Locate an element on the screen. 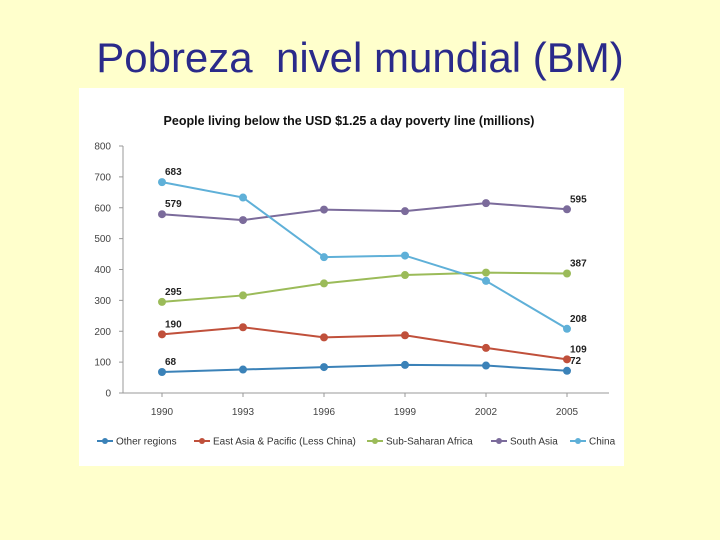 This screenshot has height=540, width=720. series: 68 72 is located at coordinates (370, 366).